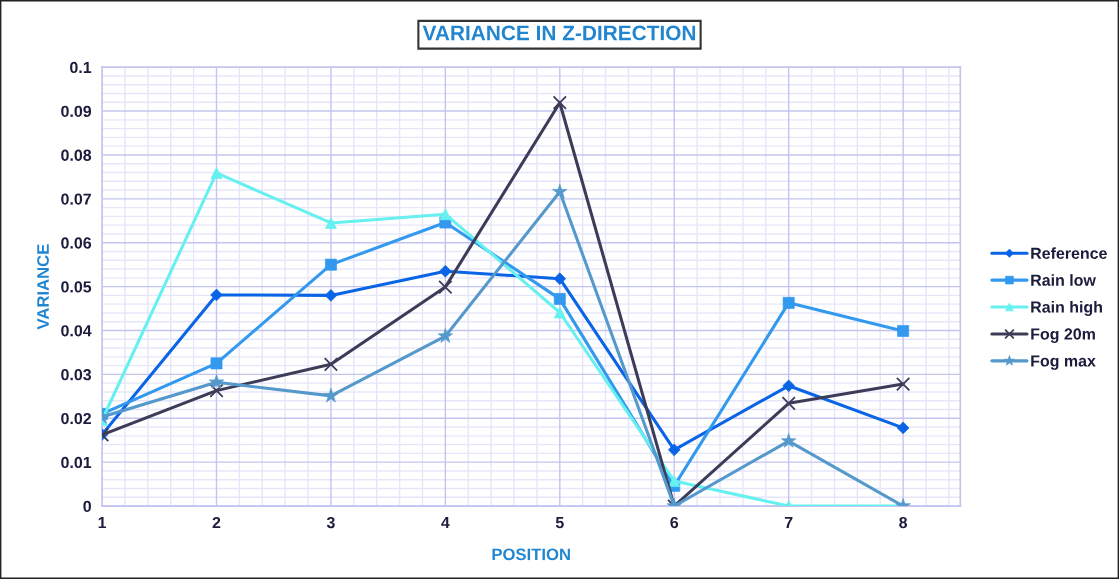 The image size is (1119, 579). Describe the element at coordinates (76, 155) in the screenshot. I see `y-tick-label: 0.08` at that location.